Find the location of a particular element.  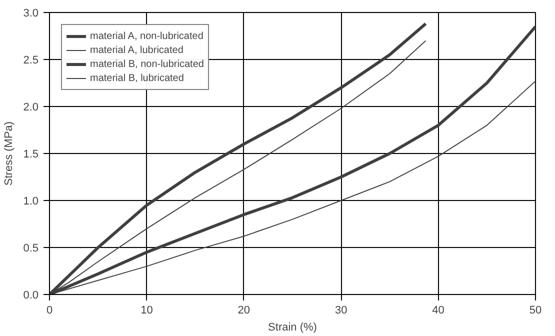

legend-label: material A, non-lubricated is located at coordinates (147, 36).